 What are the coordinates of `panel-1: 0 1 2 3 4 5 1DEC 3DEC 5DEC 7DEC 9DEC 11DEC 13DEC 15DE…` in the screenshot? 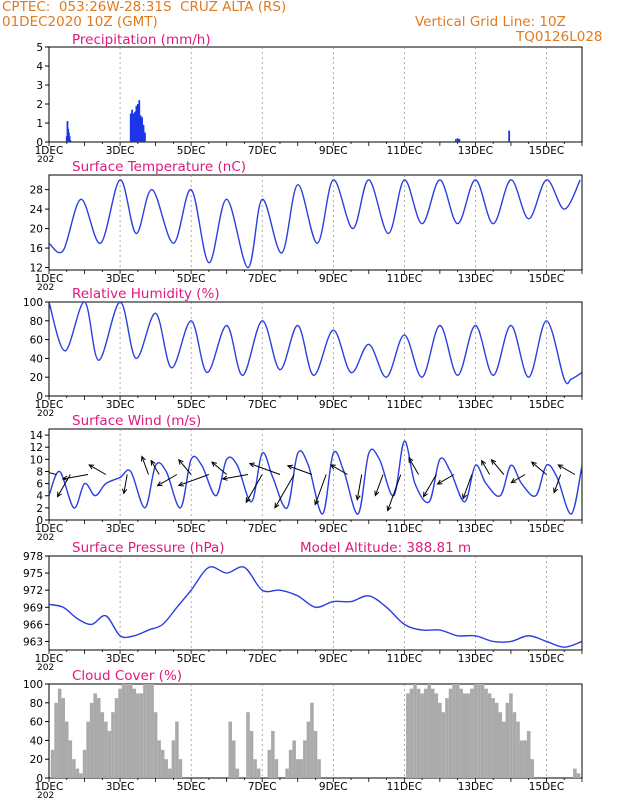 It's located at (309, 98).